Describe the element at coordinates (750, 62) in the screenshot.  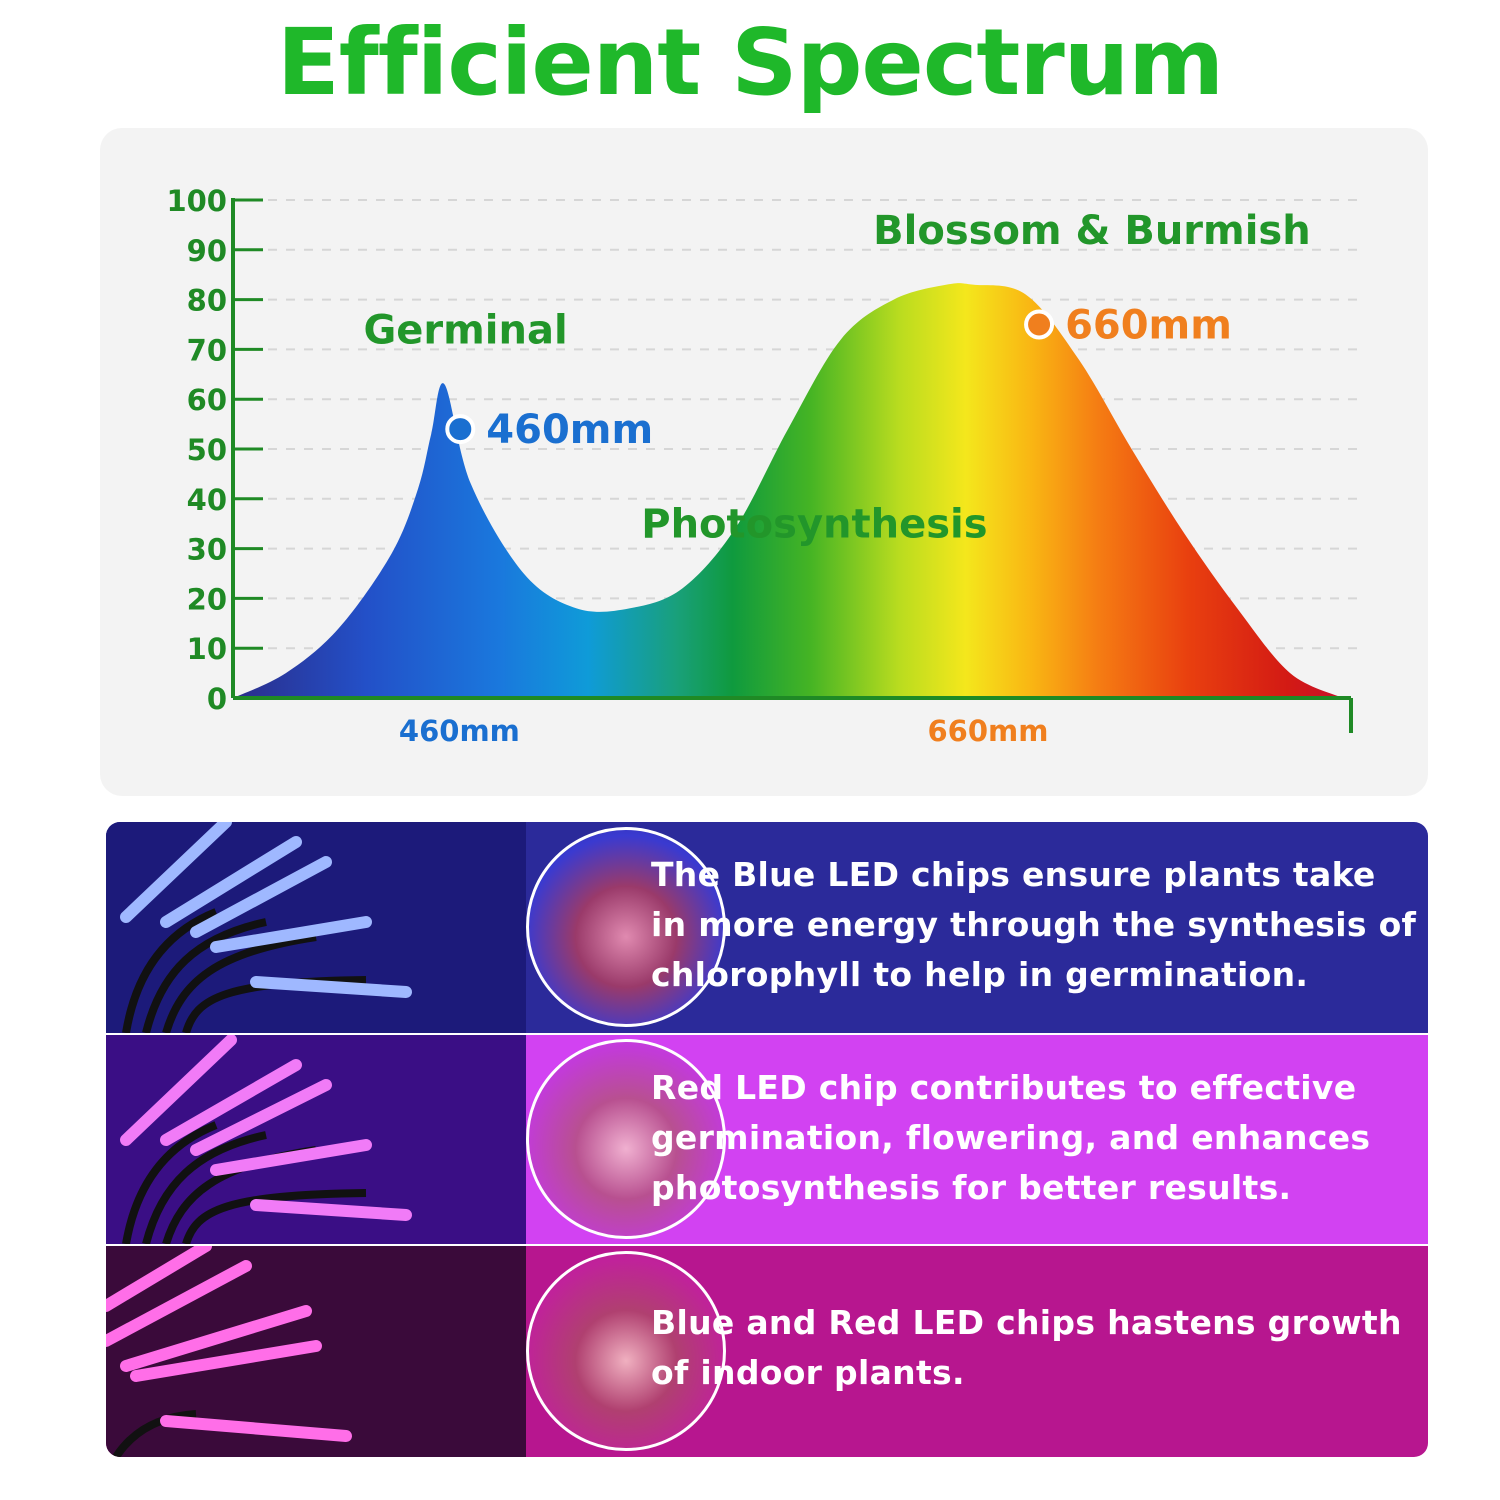
I see `page-title: Efficient Spectrum` at that location.